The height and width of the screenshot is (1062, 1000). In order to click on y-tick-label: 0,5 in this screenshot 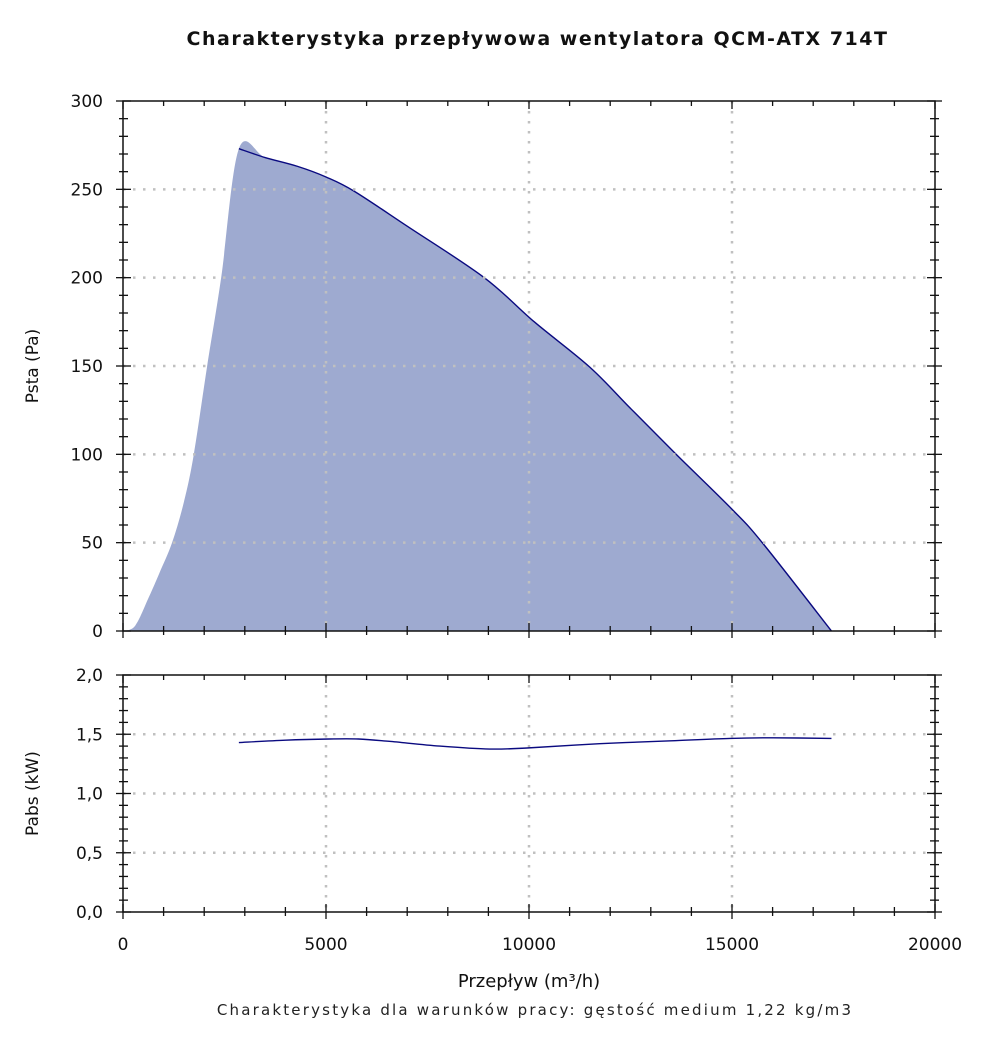, I will do `click(89, 854)`.